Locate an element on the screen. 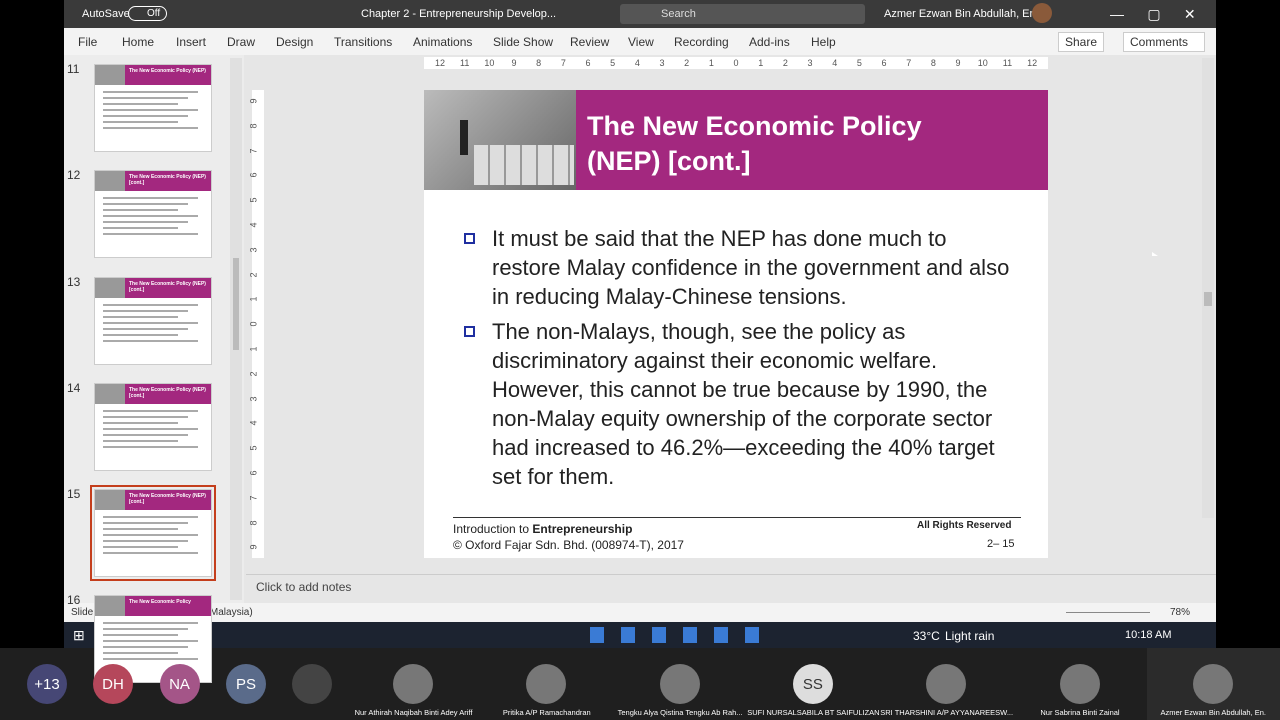 The width and height of the screenshot is (1280, 720). status-bar is located at coordinates (640, 612).